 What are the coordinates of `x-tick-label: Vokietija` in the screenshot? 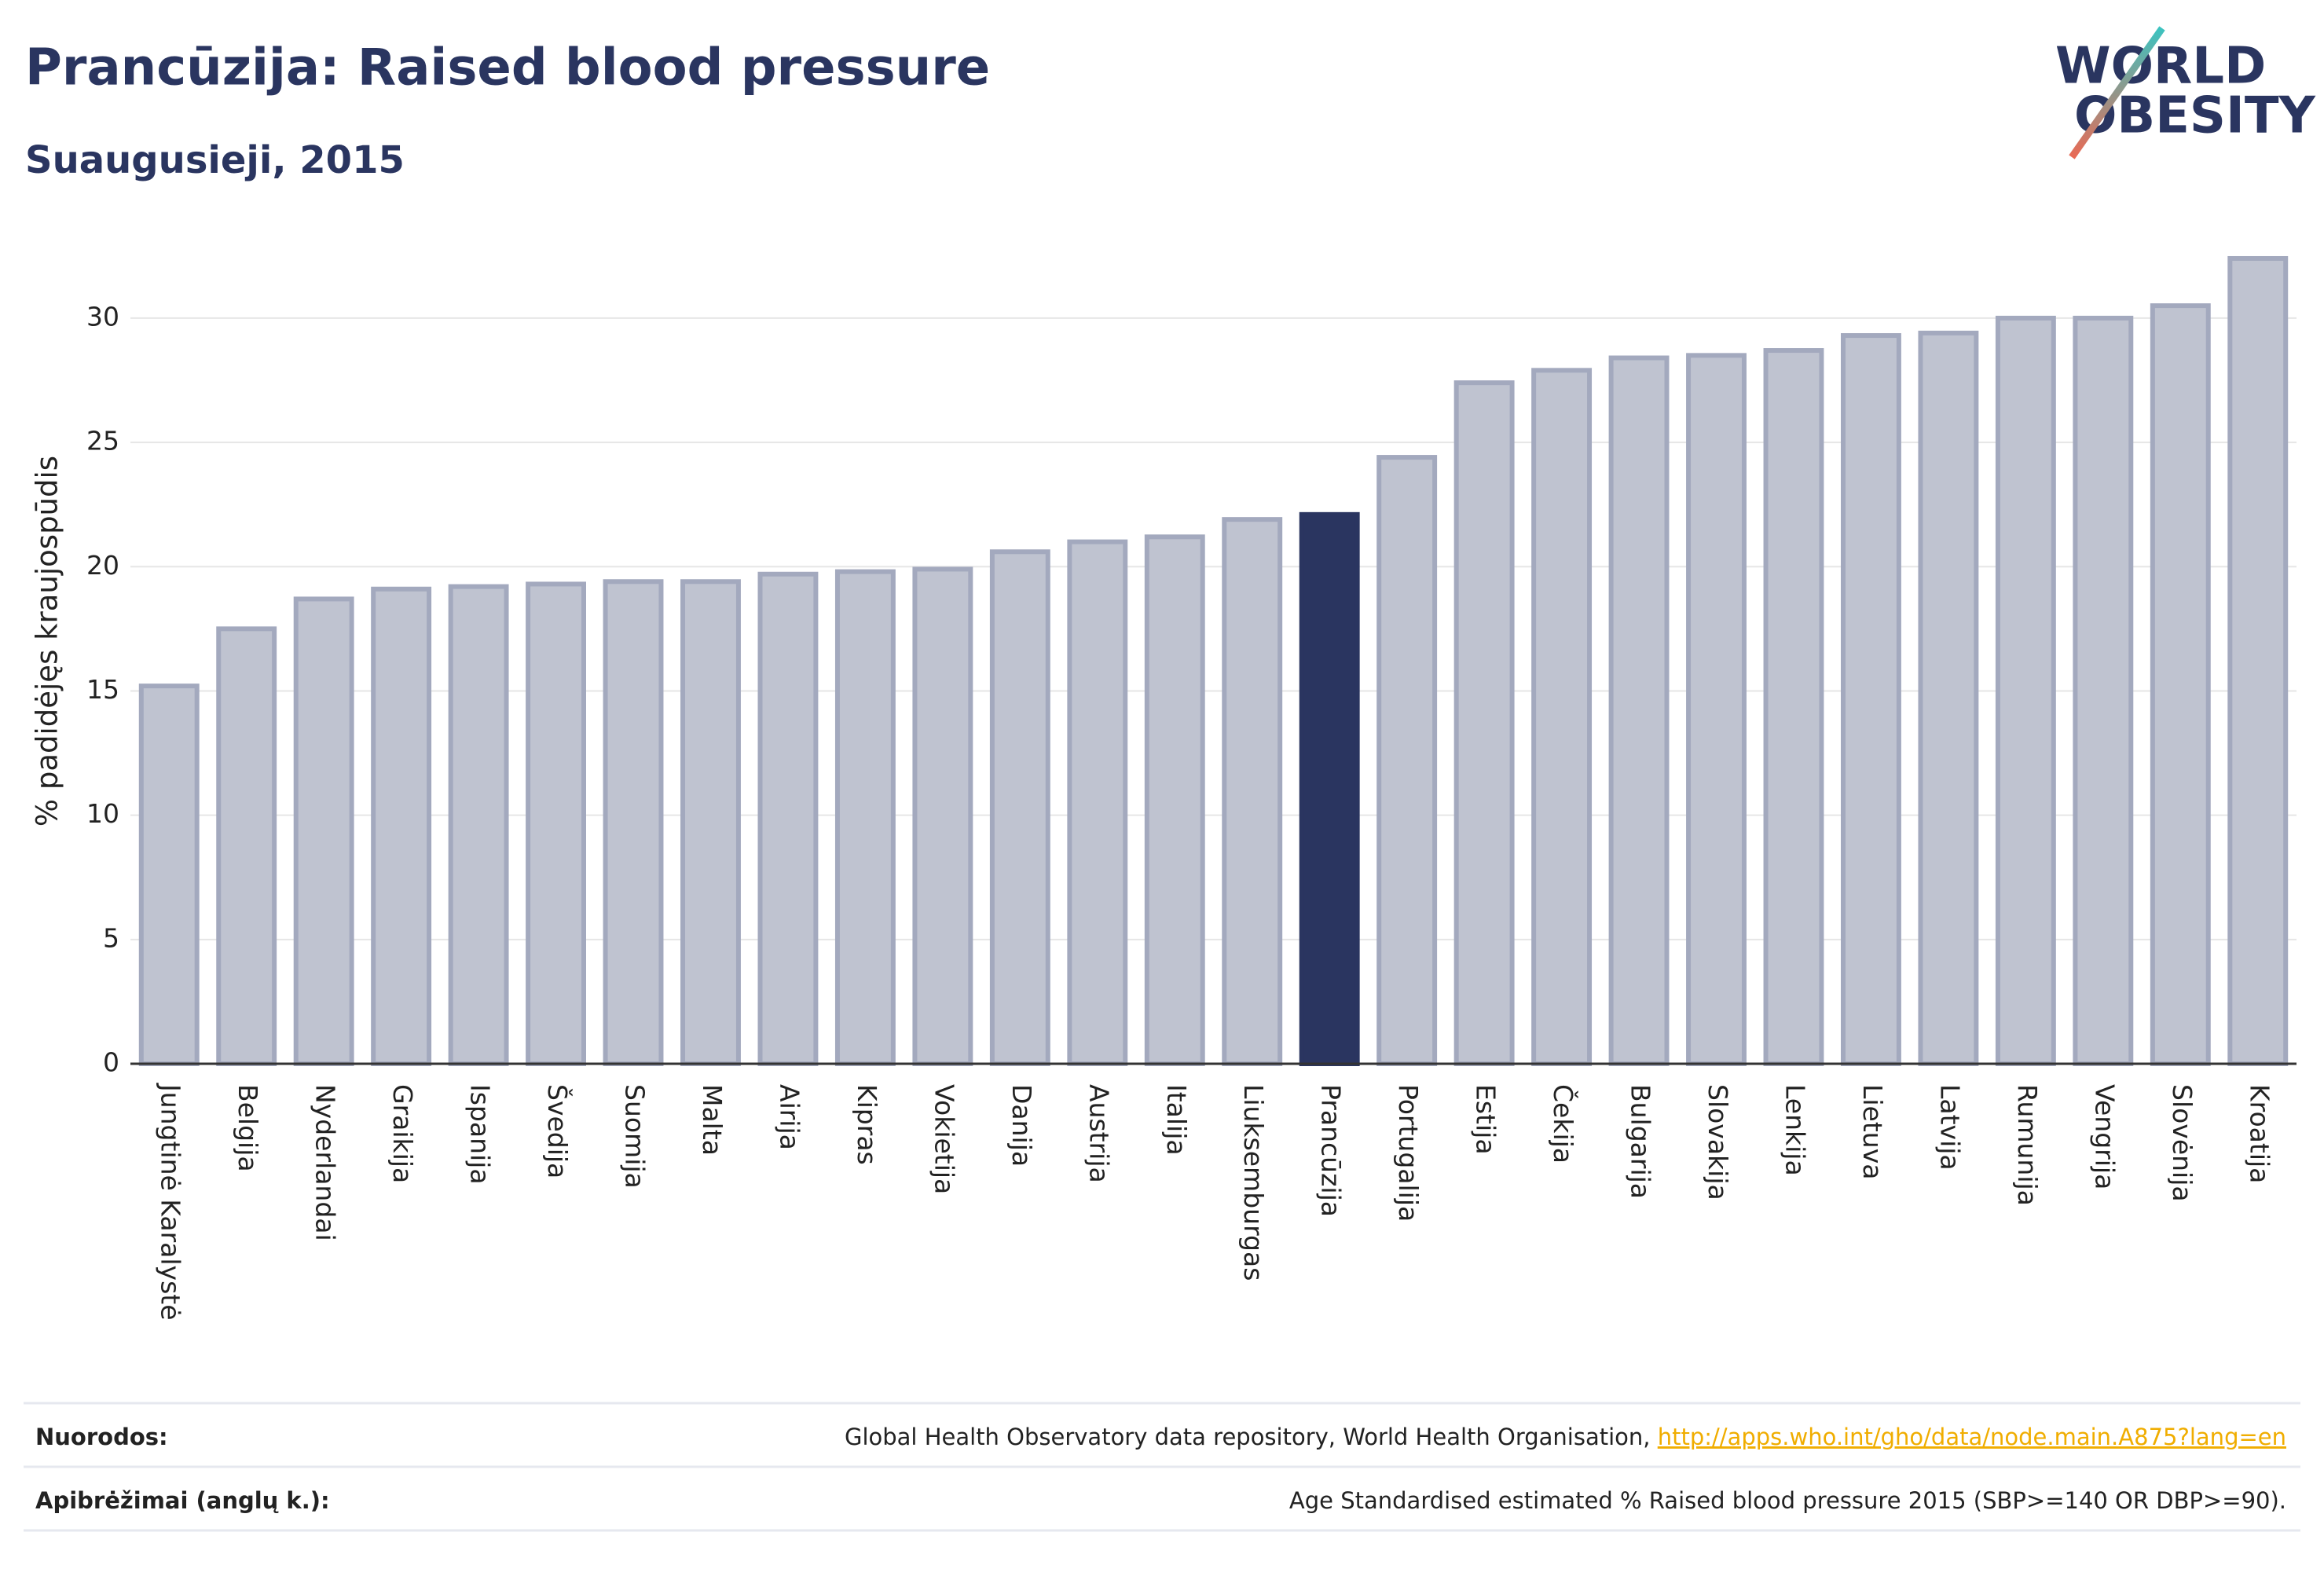 It's located at (944, 1139).